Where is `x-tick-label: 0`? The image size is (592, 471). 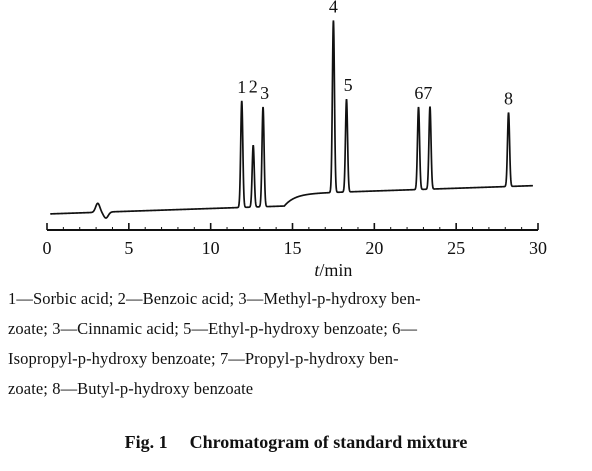 x-tick-label: 0 is located at coordinates (47, 248).